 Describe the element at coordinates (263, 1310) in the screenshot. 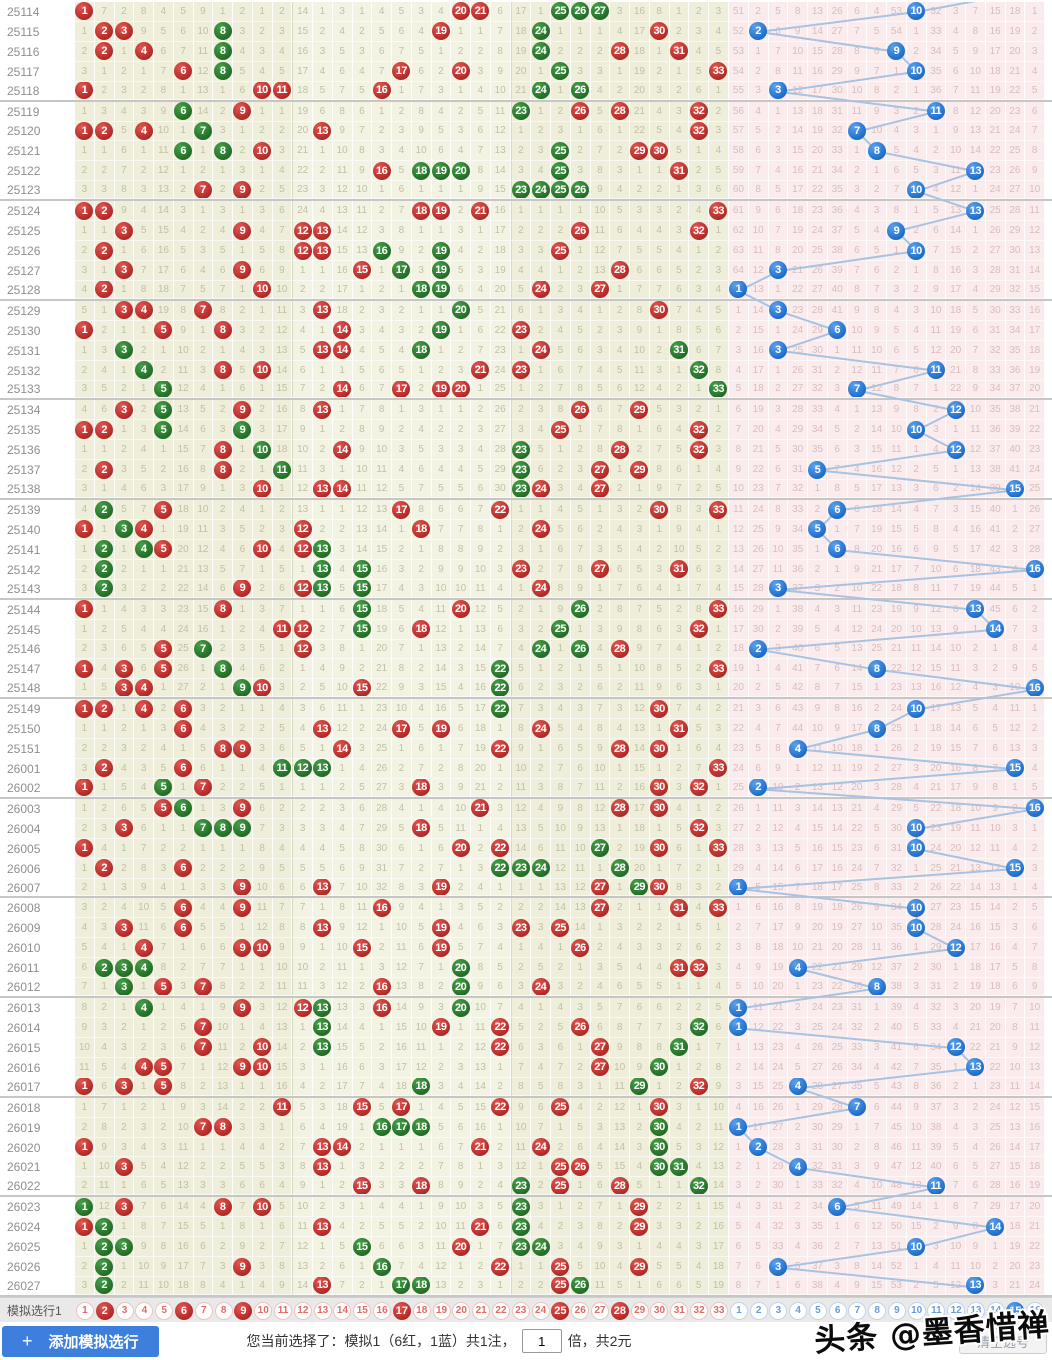

I see `sim-red-ball: 10` at that location.